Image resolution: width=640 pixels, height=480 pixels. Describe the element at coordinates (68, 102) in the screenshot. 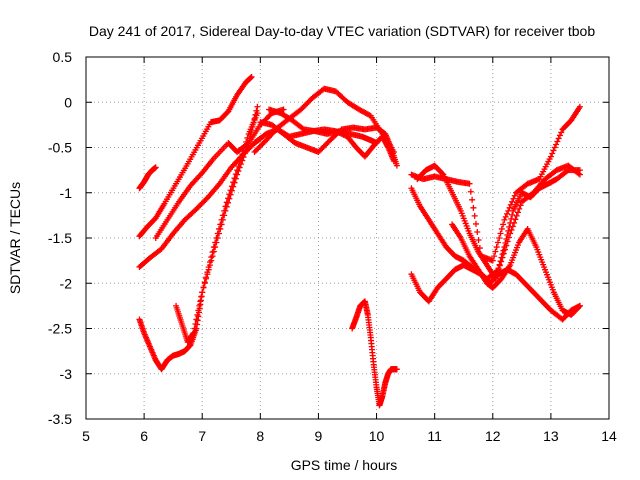

I see `y-tick-label: 0` at that location.